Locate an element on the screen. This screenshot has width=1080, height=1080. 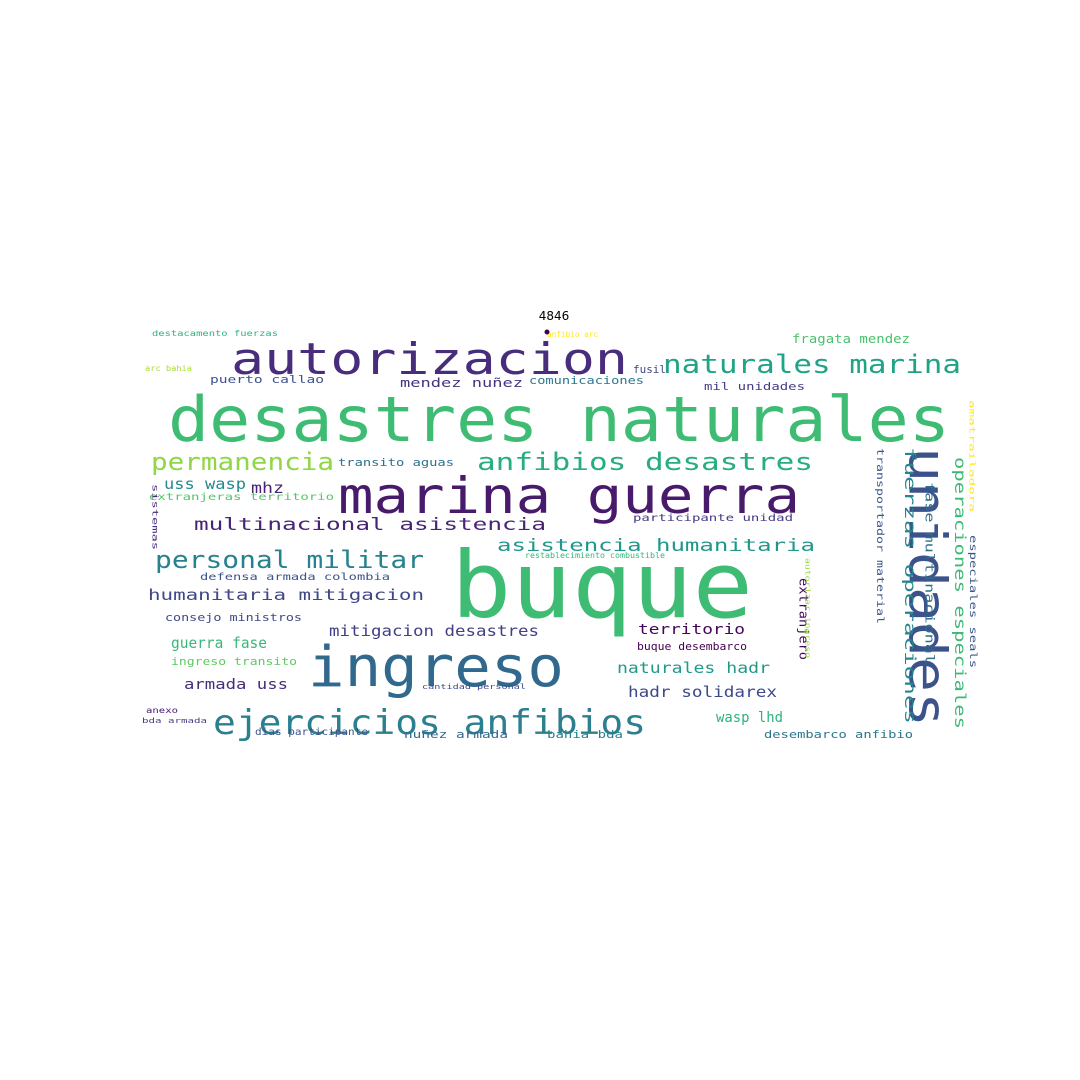
cloud-word: autorizar ingreso is located at coordinates (808, 608).